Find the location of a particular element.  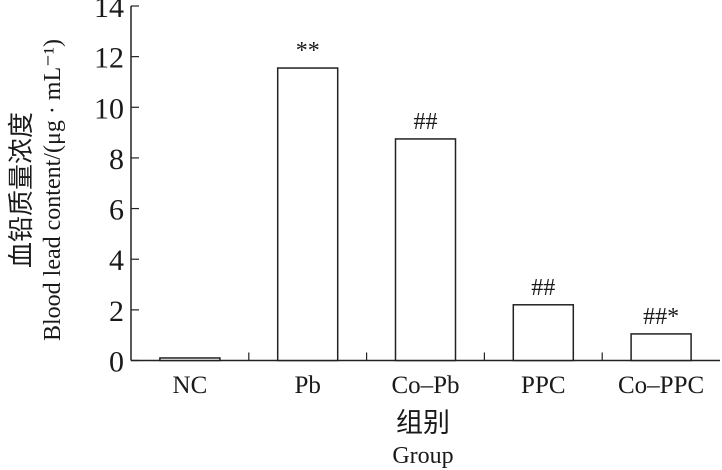

y-tick-label: 8 is located at coordinates (116, 159).